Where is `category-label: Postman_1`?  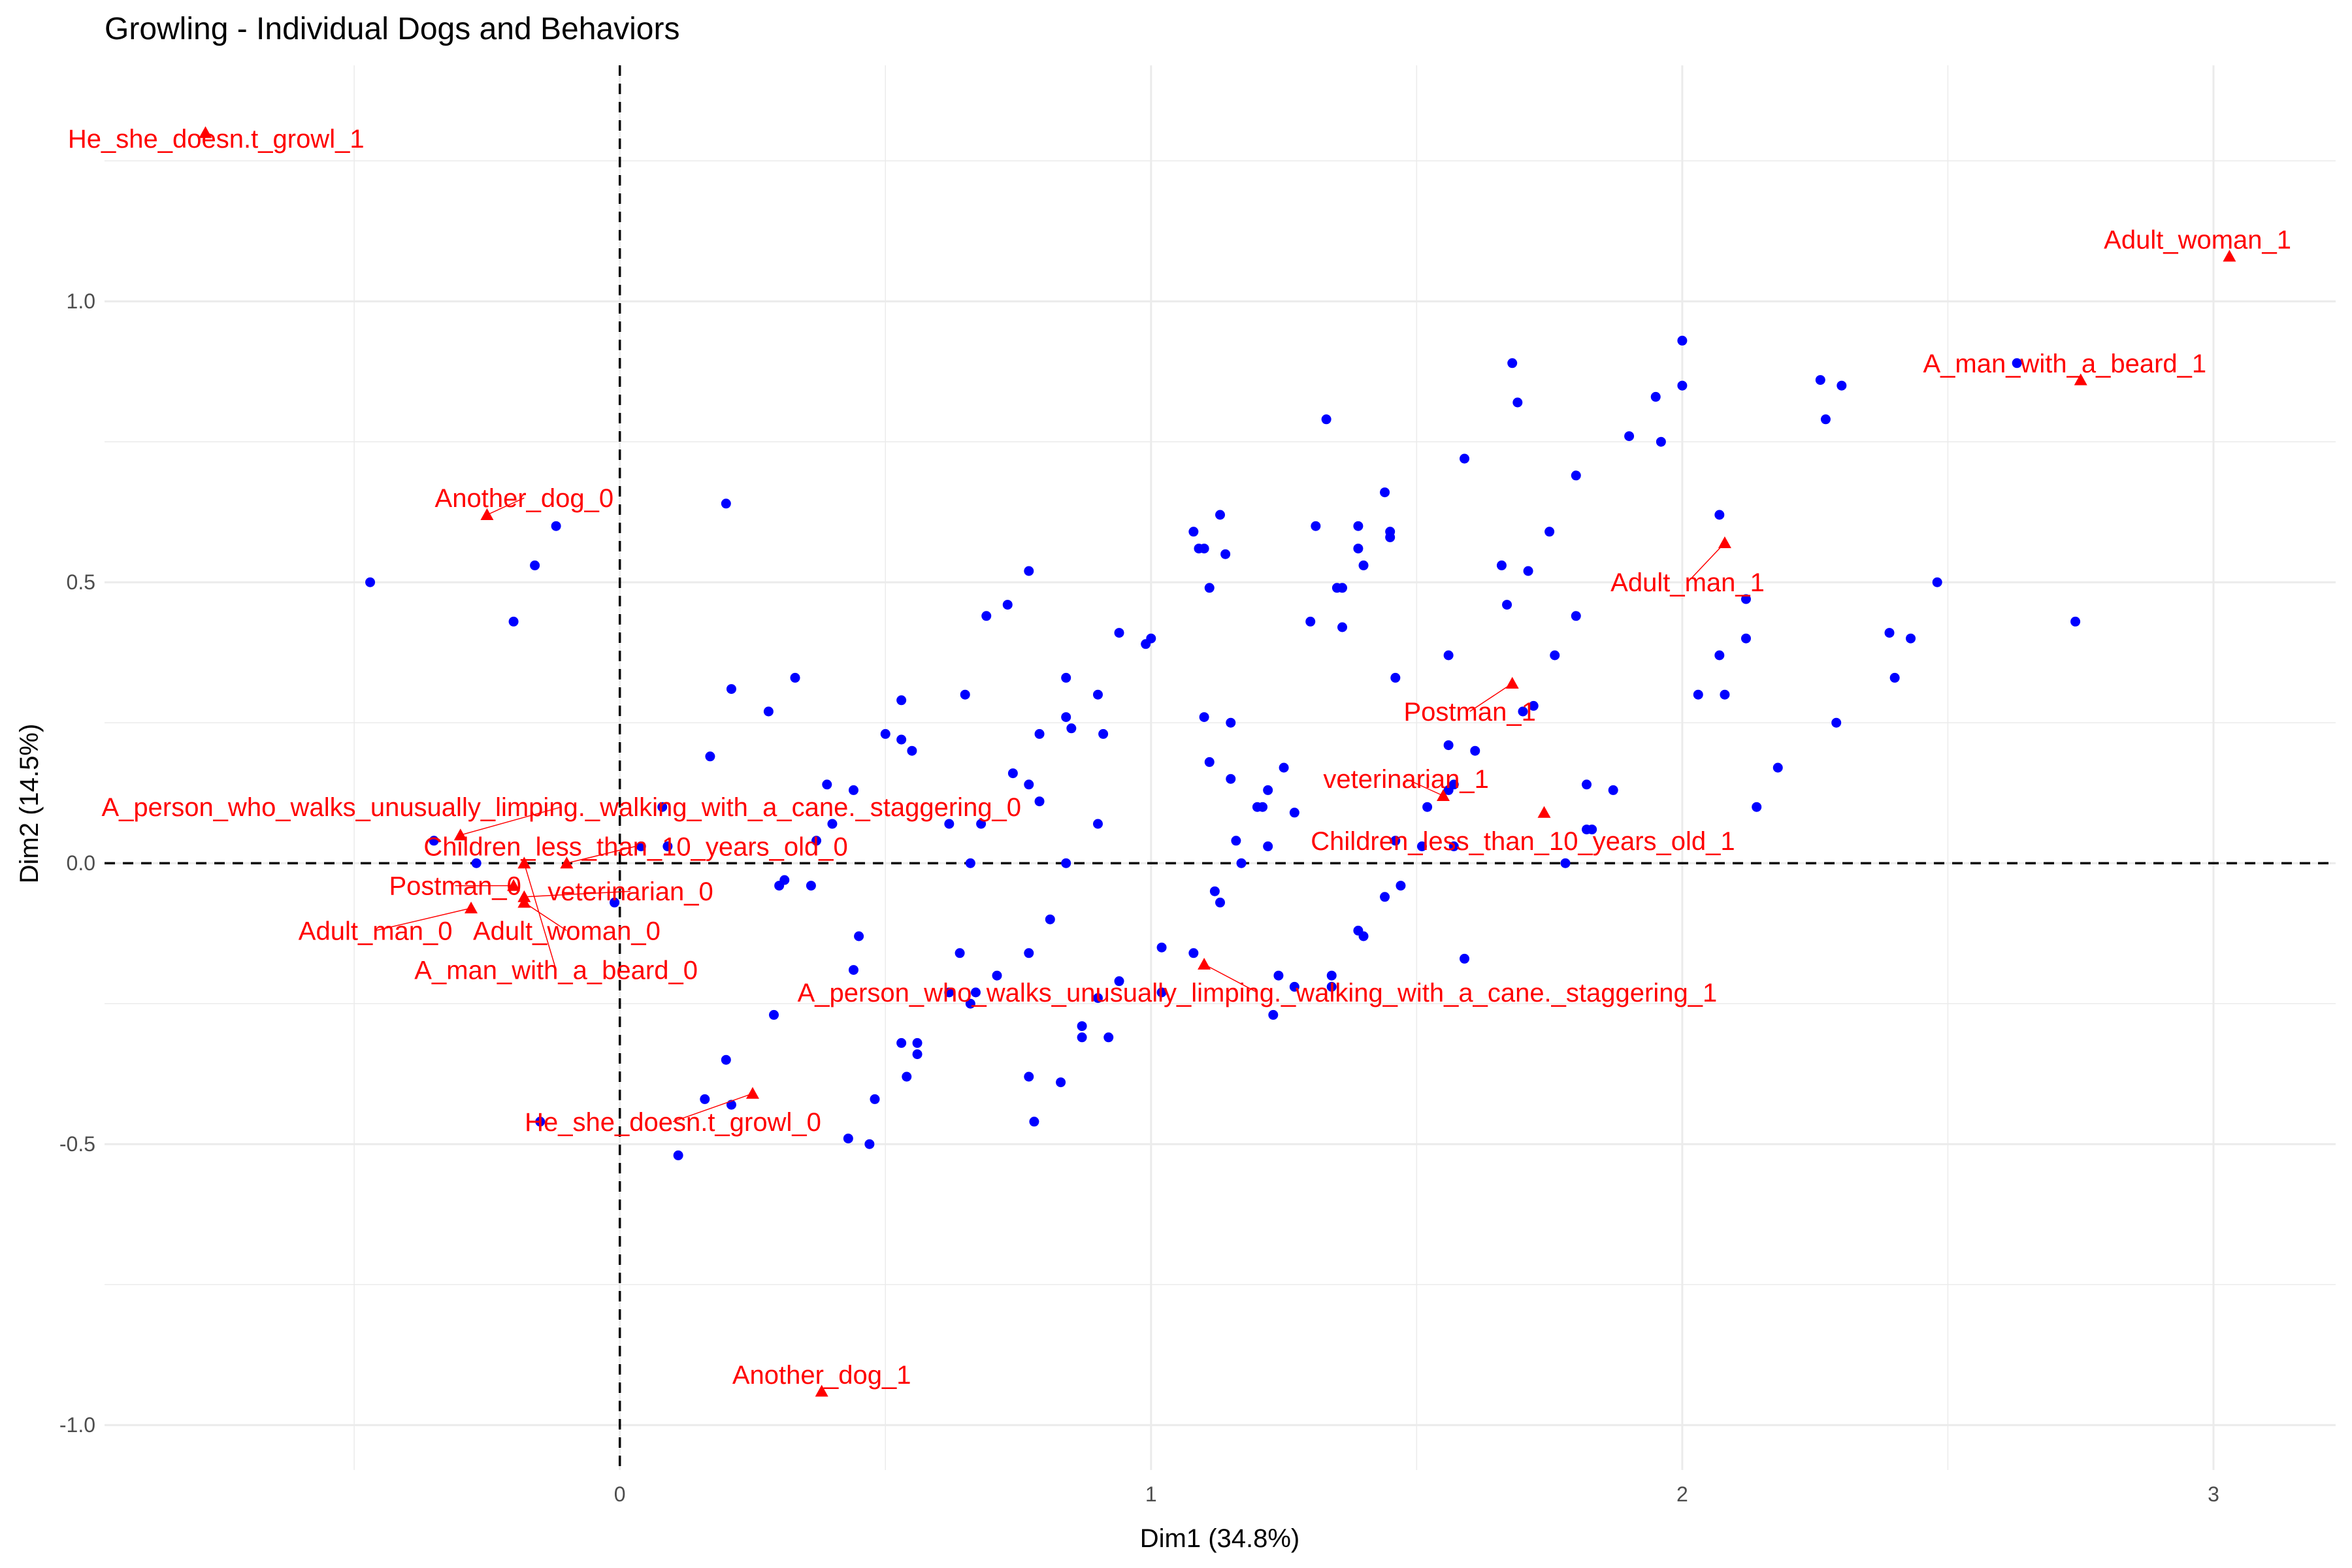
category-label: Postman_1 is located at coordinates (1469, 712).